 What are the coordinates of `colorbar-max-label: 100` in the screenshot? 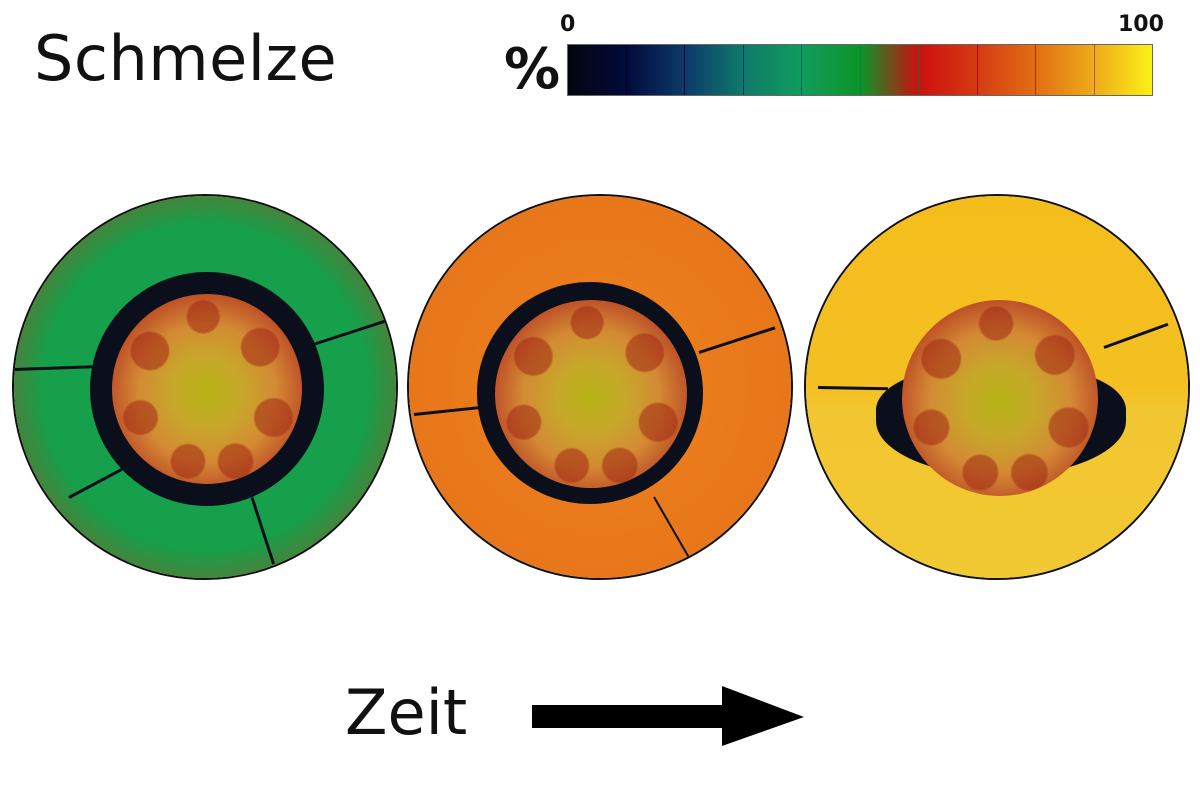 It's located at (1141, 24).